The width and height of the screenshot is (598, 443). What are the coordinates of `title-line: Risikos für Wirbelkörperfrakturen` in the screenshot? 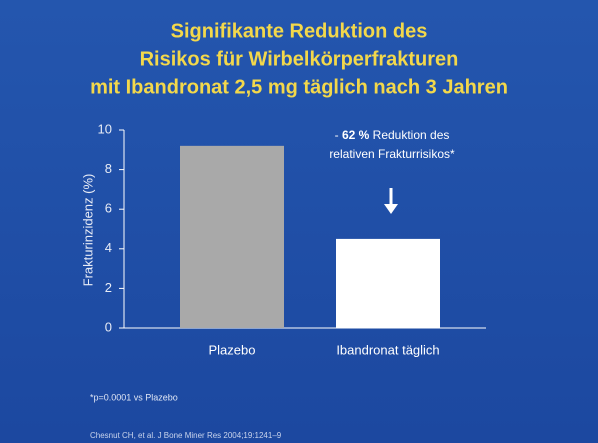 It's located at (299, 59).